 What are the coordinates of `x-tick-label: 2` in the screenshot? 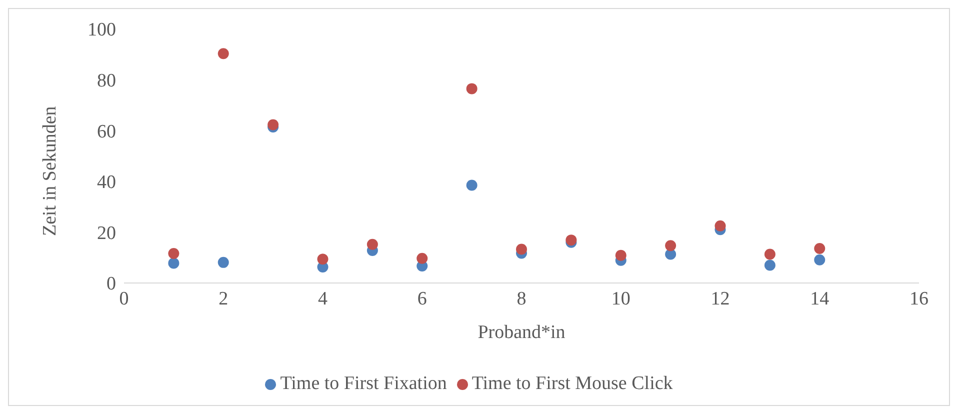 It's located at (223, 299).